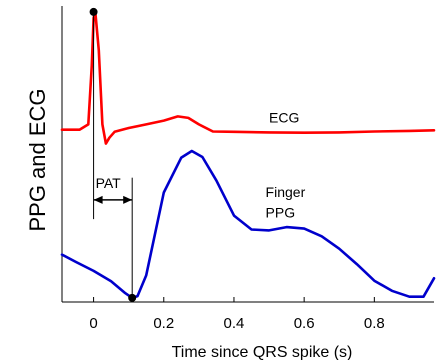  What do you see at coordinates (374, 323) in the screenshot?
I see `x-tick-label: 0.8` at bounding box center [374, 323].